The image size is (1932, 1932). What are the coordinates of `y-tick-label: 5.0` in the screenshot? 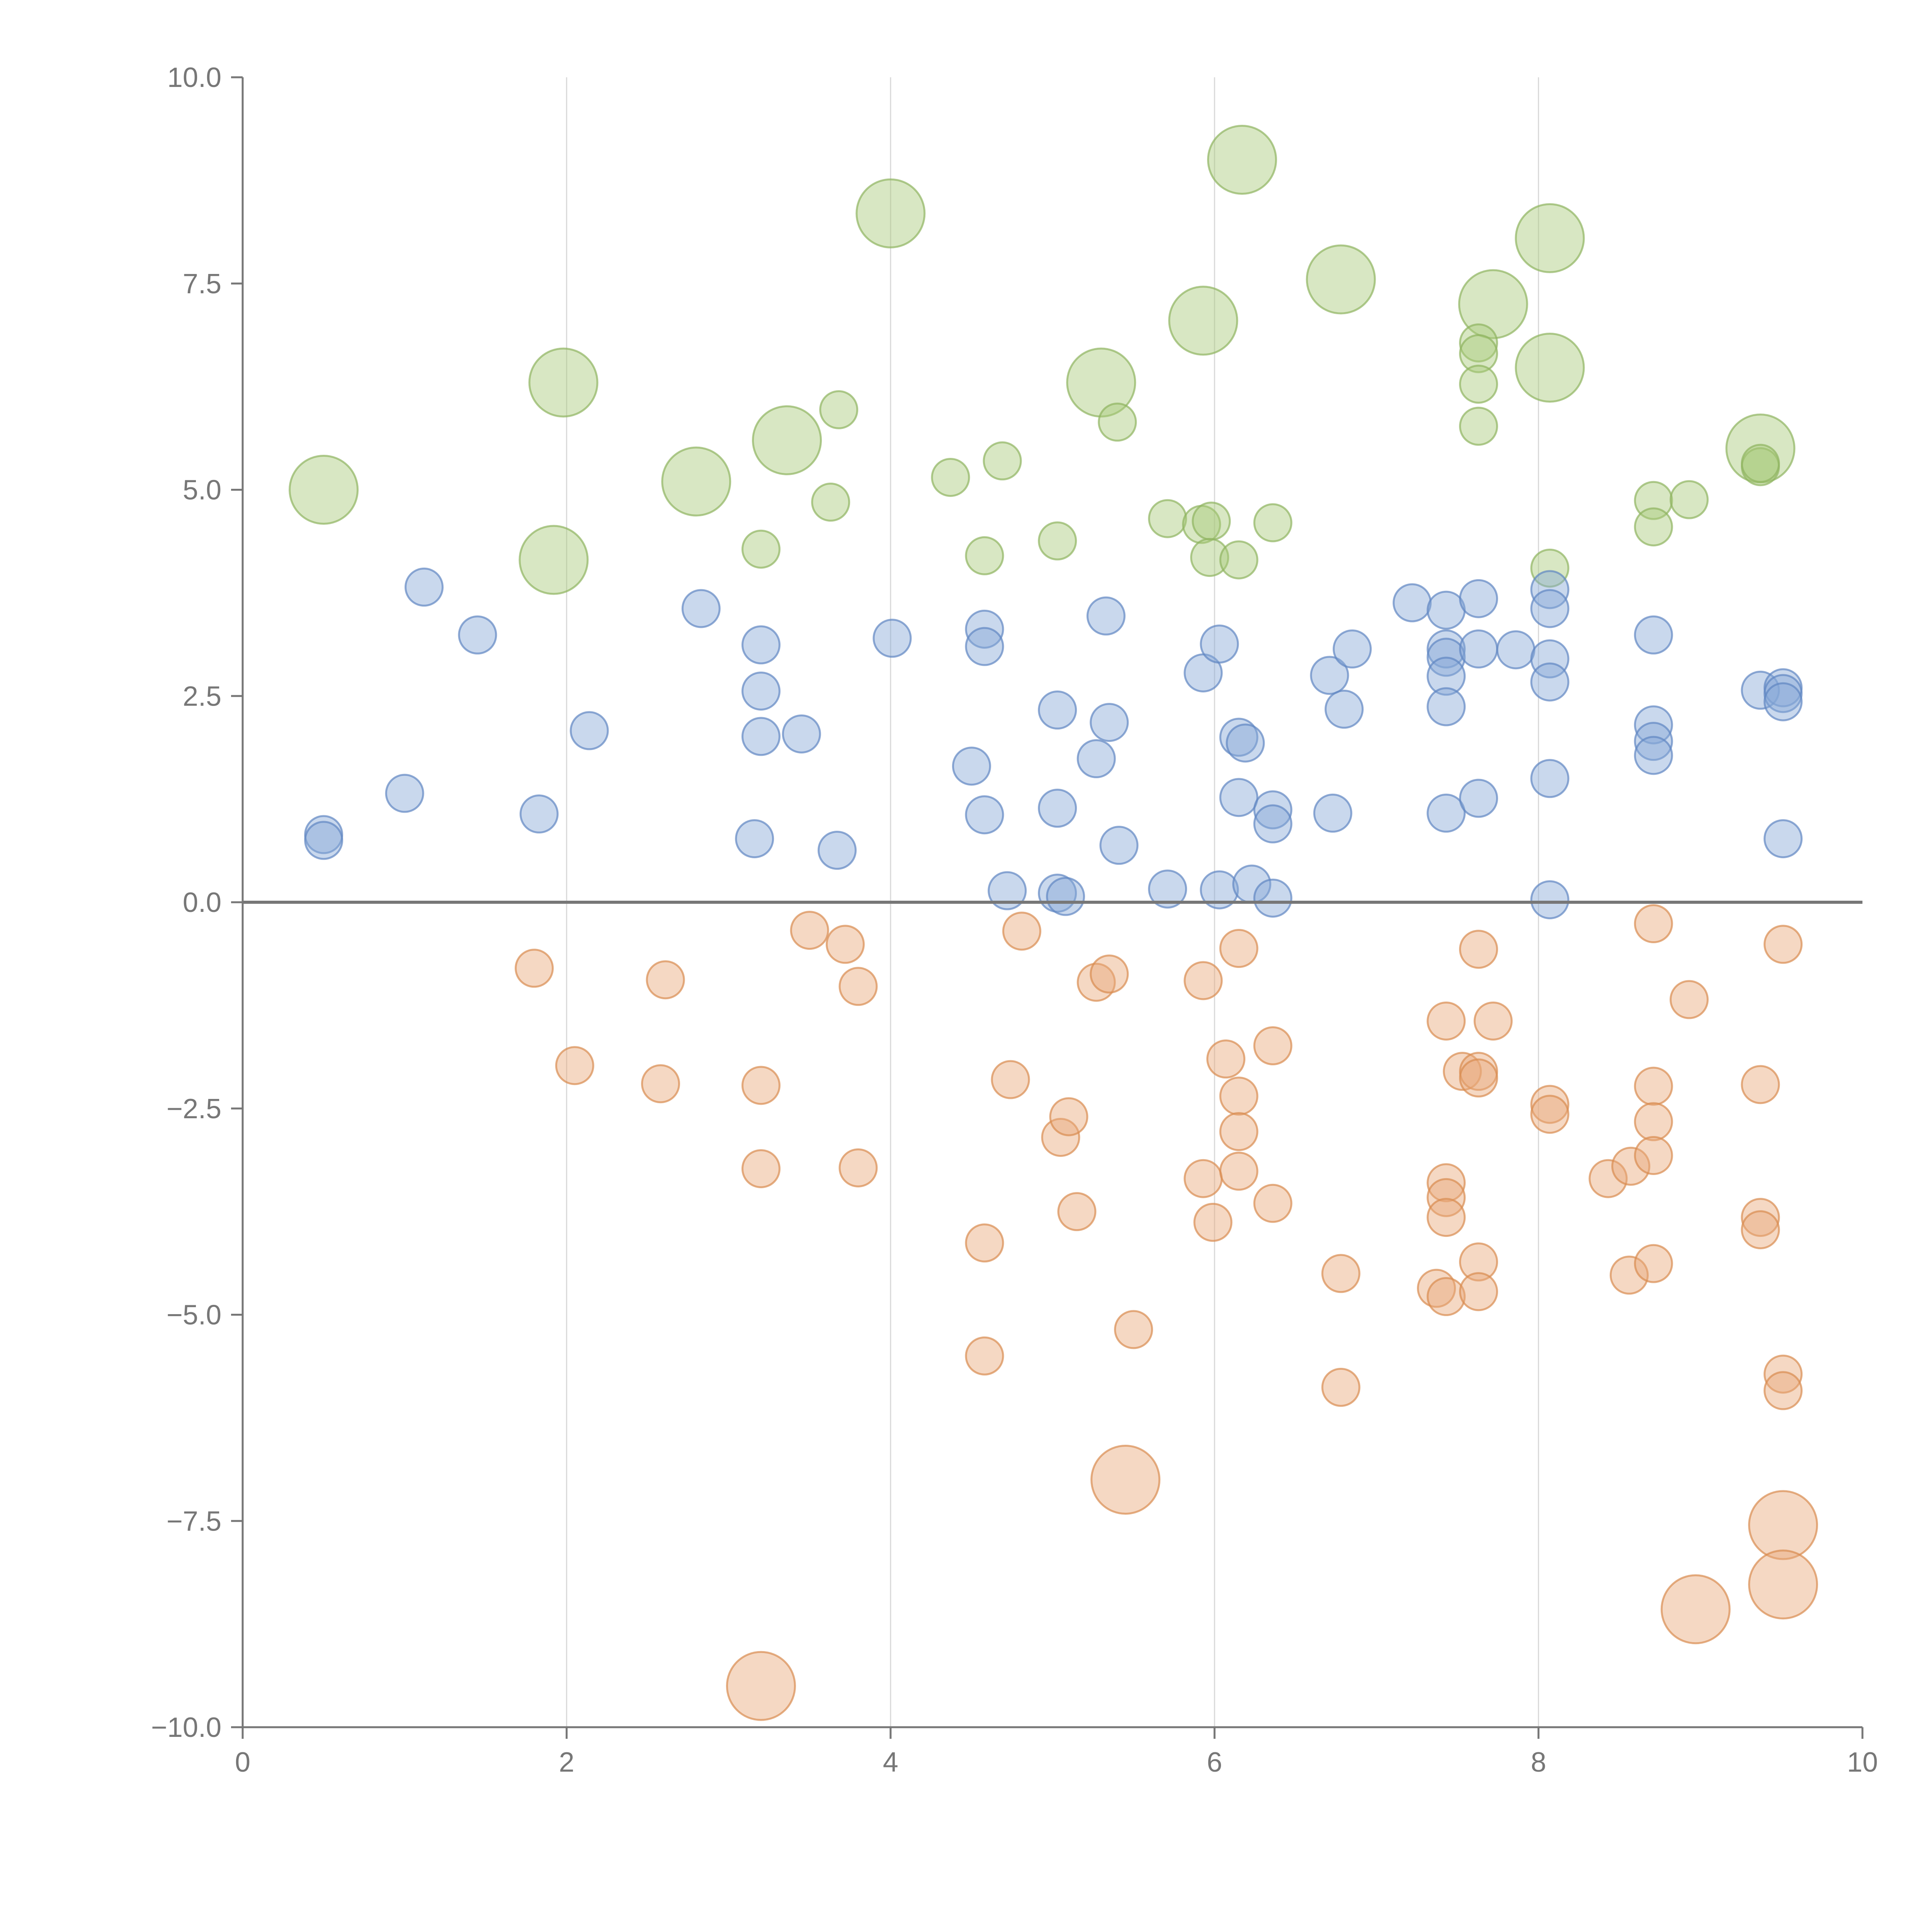 It's located at (202, 491).